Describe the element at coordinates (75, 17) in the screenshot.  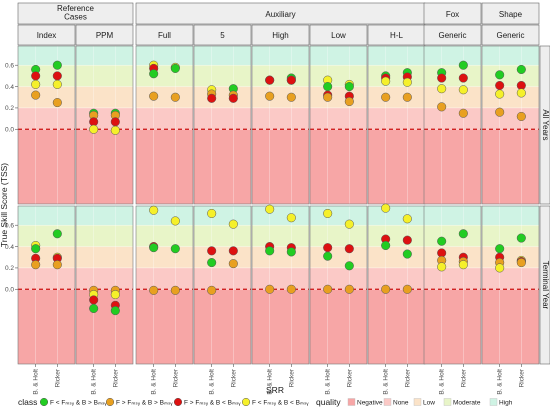
I see `group-strip-label: Cases` at that location.